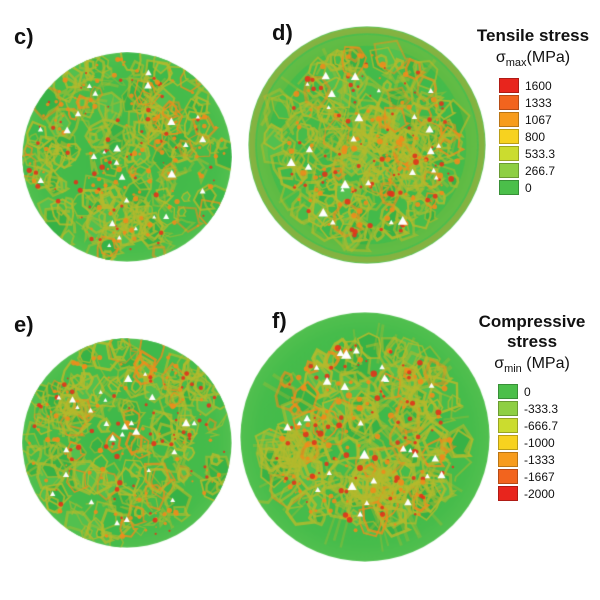 This screenshot has height=600, width=600. Describe the element at coordinates (24, 324) in the screenshot. I see `panel-label-e: e)` at that location.